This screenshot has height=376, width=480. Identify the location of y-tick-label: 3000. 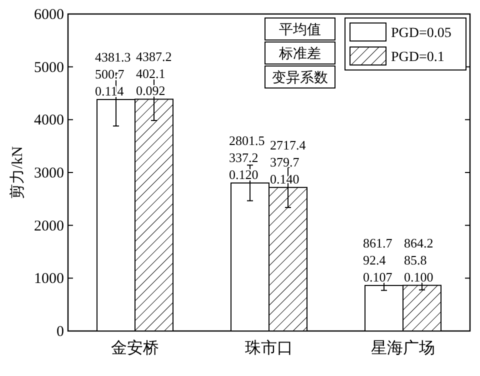
(49, 174).